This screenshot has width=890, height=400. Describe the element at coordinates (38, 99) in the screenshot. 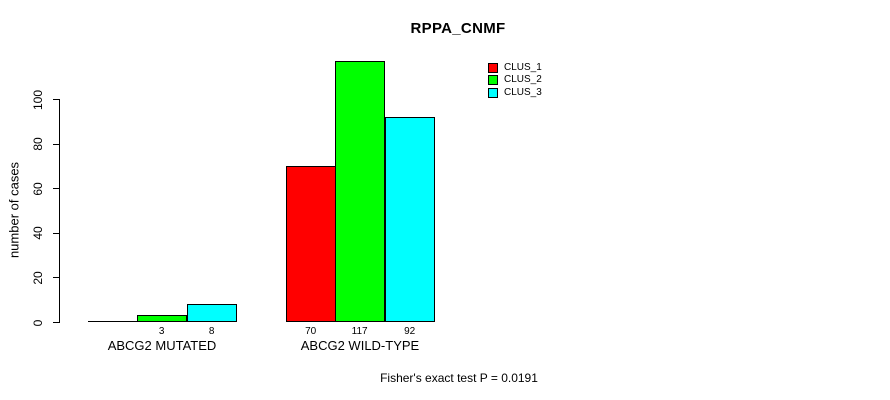

I see `y-tick-label: 100` at that location.